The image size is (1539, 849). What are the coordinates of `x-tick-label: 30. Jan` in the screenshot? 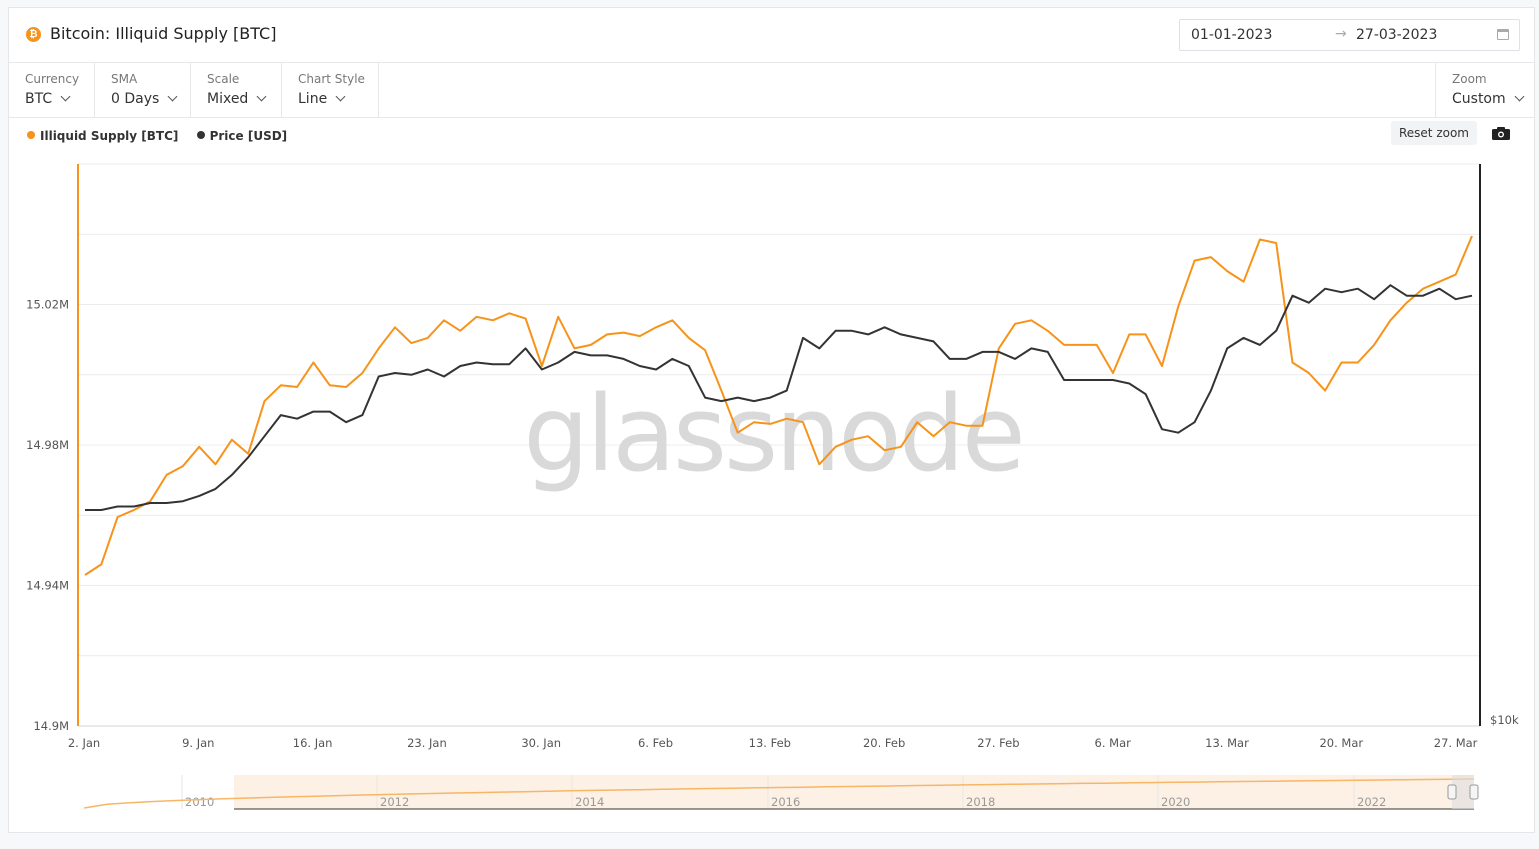 It's located at (541, 743).